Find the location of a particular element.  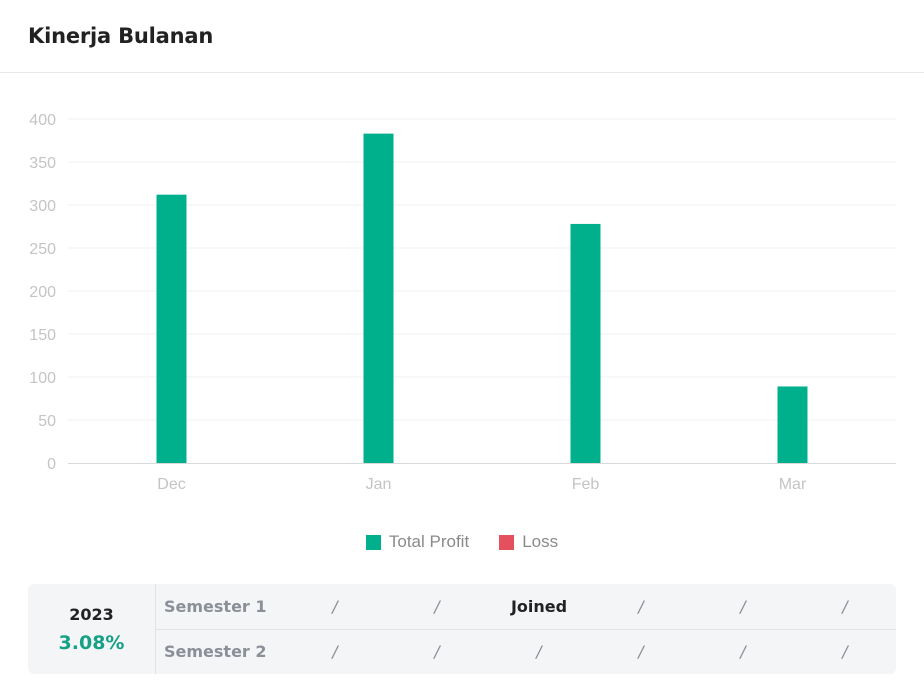

bar-total-profit-jan is located at coordinates (378, 298).